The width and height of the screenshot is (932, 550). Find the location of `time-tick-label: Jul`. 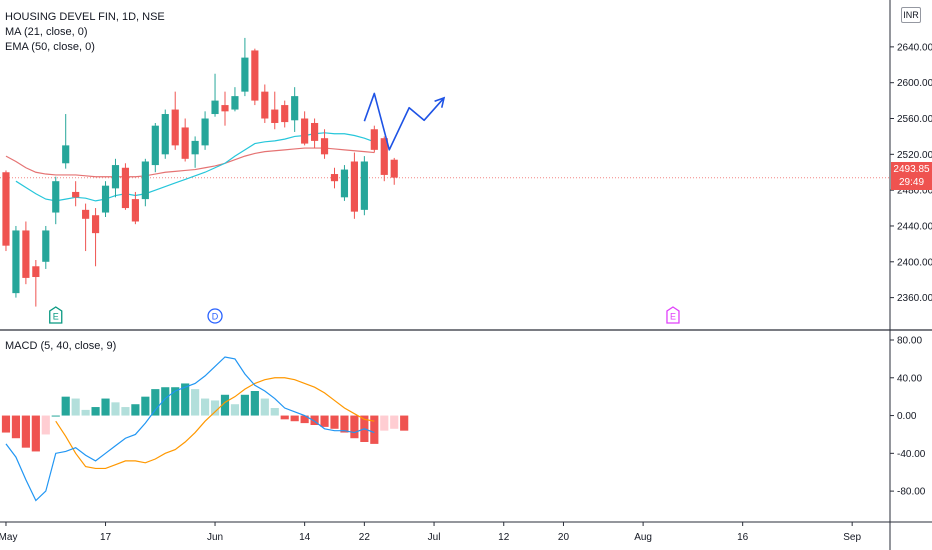

time-tick-label: Jul is located at coordinates (434, 537).